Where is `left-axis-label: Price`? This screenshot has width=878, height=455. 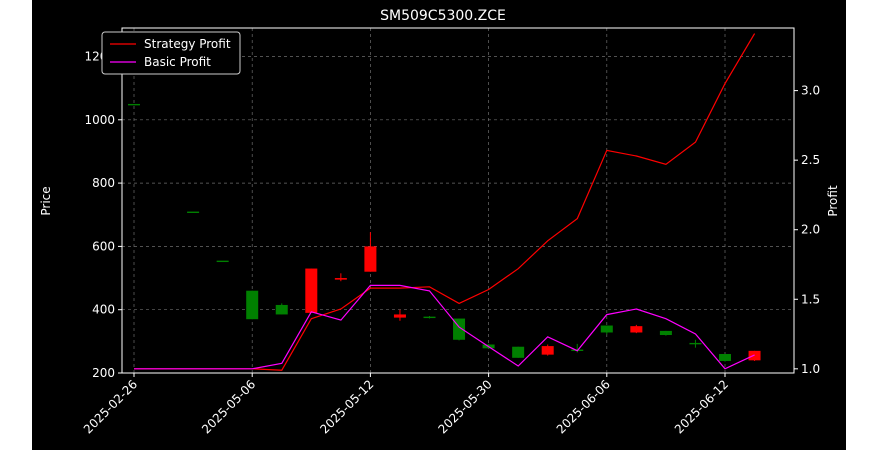
left-axis-label: Price is located at coordinates (46, 200).